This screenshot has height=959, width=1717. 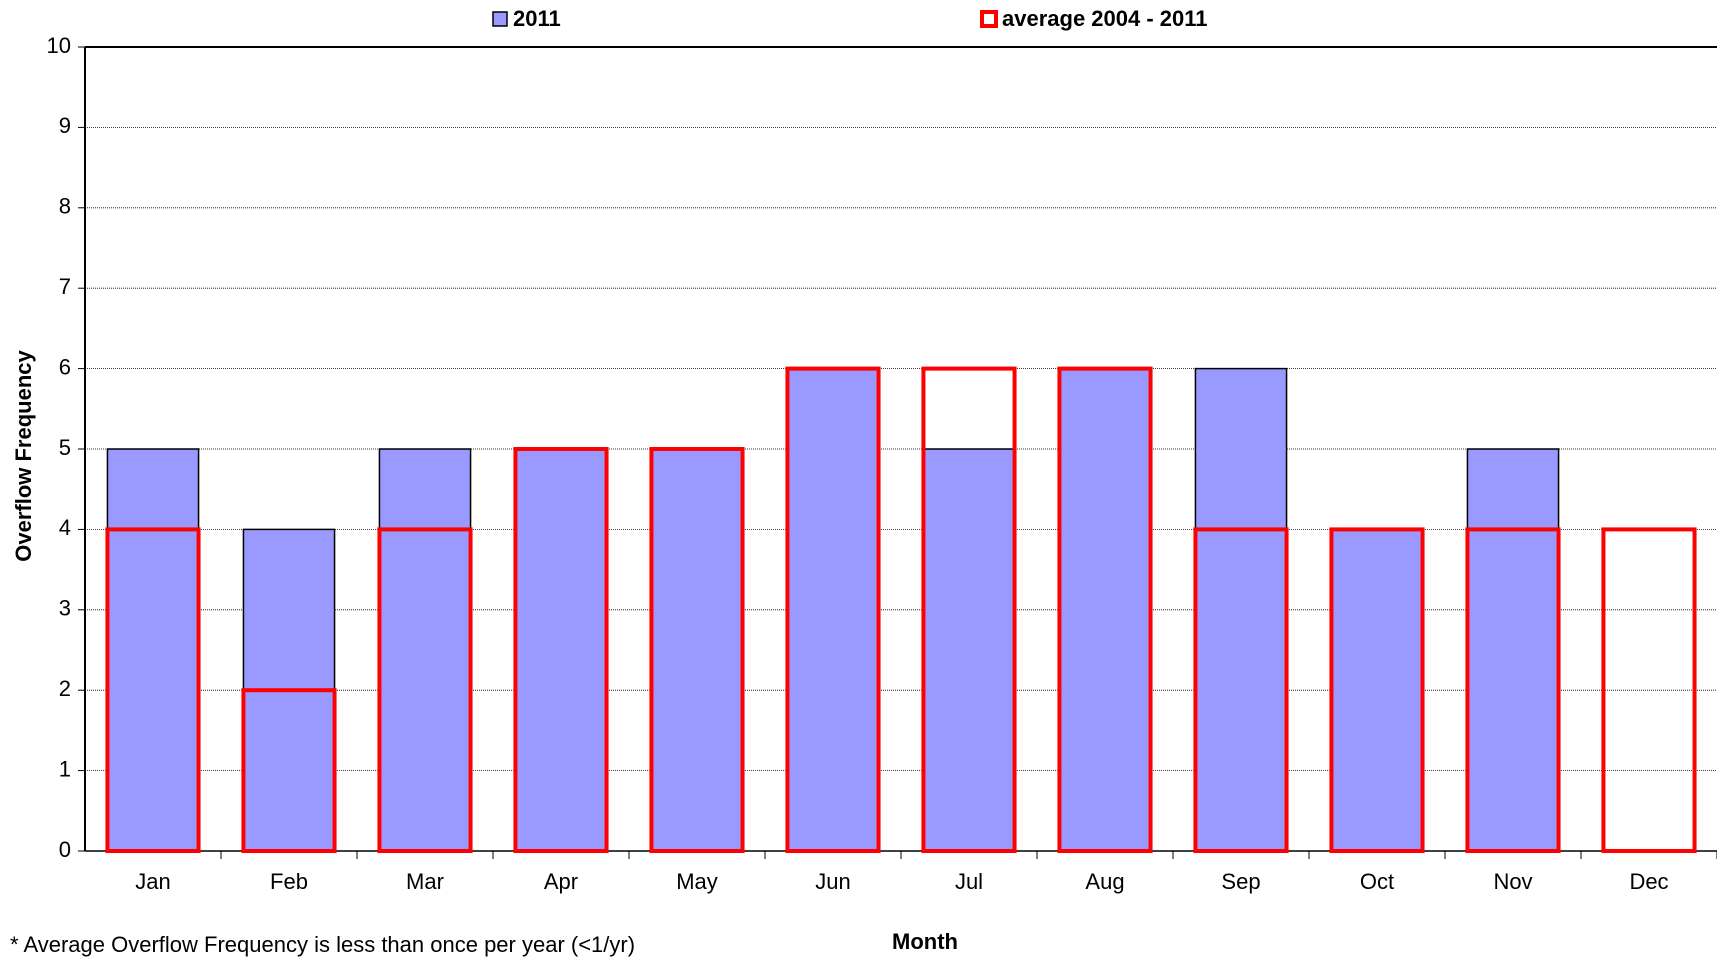 I want to click on y-tick-label: 2, so click(x=65, y=688).